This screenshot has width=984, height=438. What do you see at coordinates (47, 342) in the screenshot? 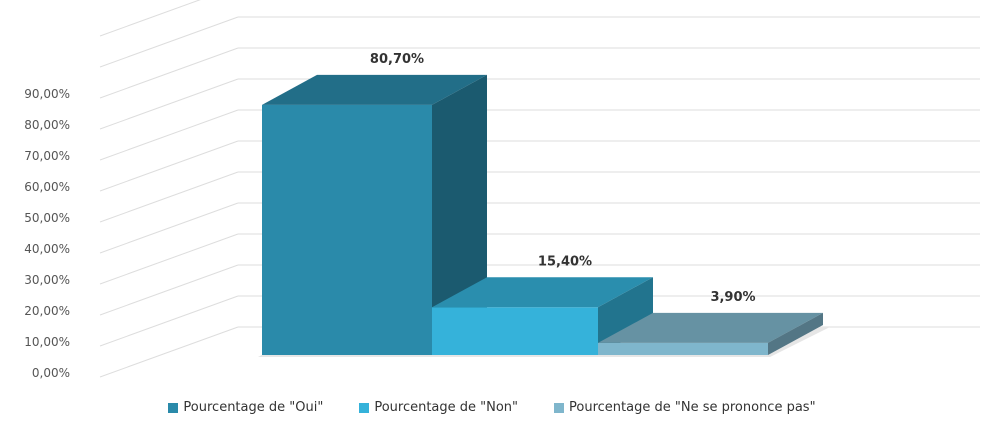
I see `y-tick-label: 10,00%` at bounding box center [47, 342].